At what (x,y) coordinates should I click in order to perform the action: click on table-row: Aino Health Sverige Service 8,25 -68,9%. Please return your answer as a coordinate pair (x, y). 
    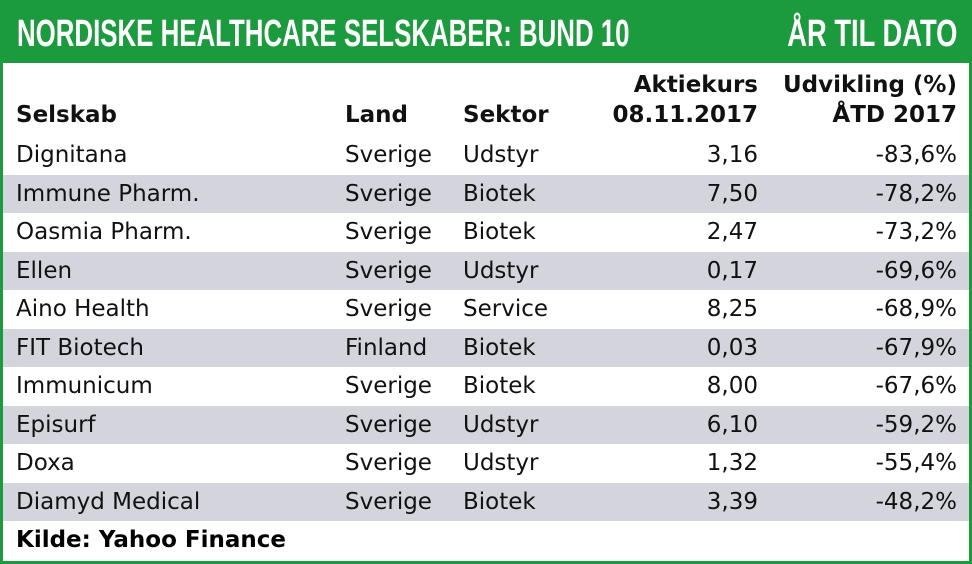
    Looking at the image, I should click on (486, 309).